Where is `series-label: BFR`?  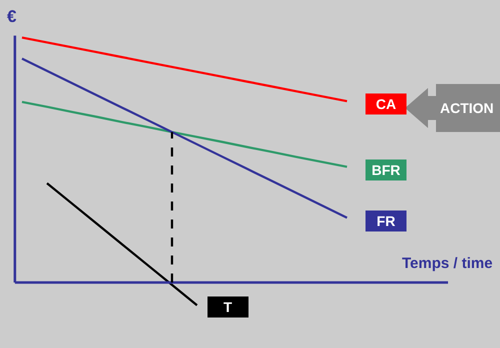
series-label: BFR is located at coordinates (386, 170).